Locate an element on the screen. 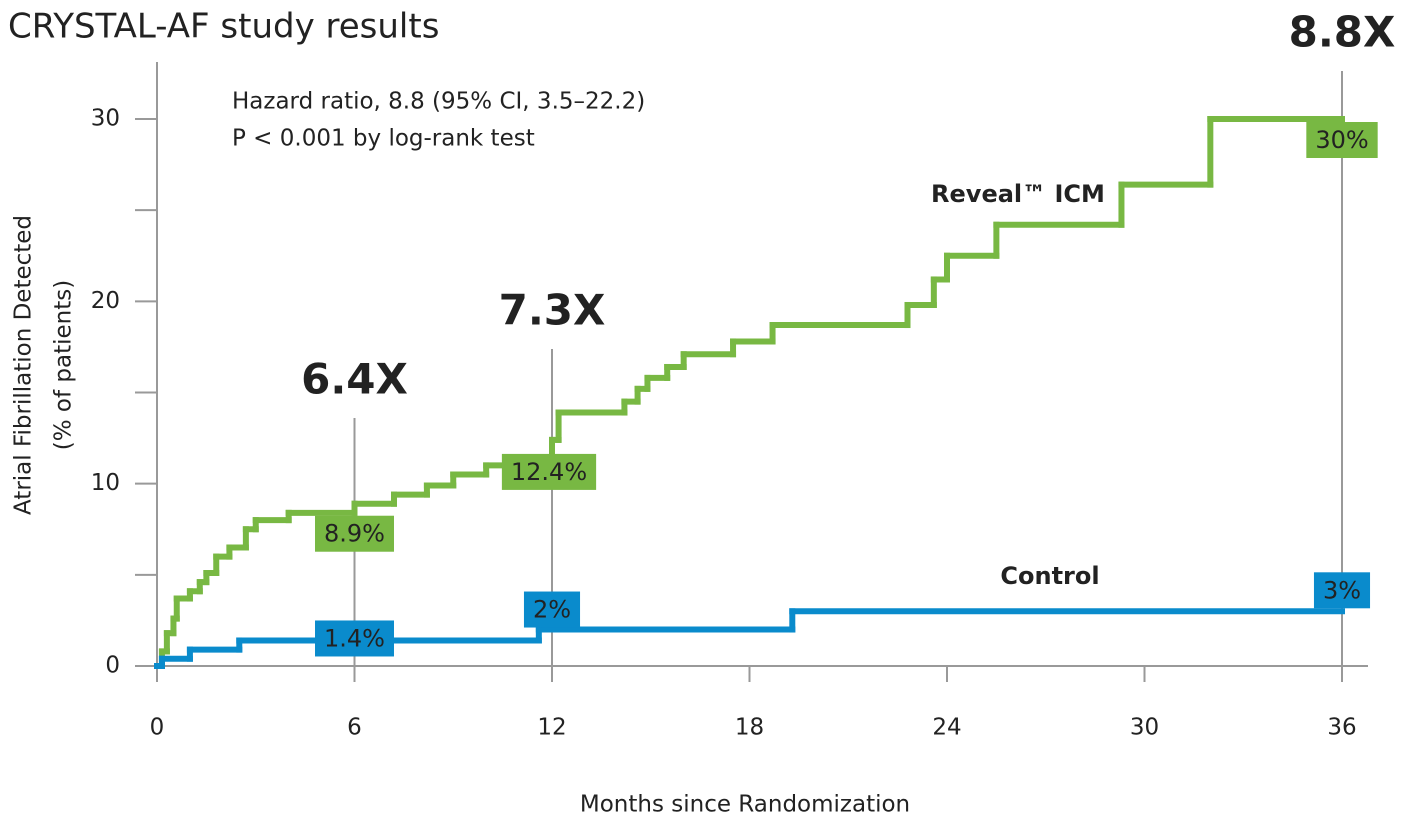 The height and width of the screenshot is (818, 1414). y-axis-label: Atrial Fibrillation Detected is located at coordinates (24, 365).